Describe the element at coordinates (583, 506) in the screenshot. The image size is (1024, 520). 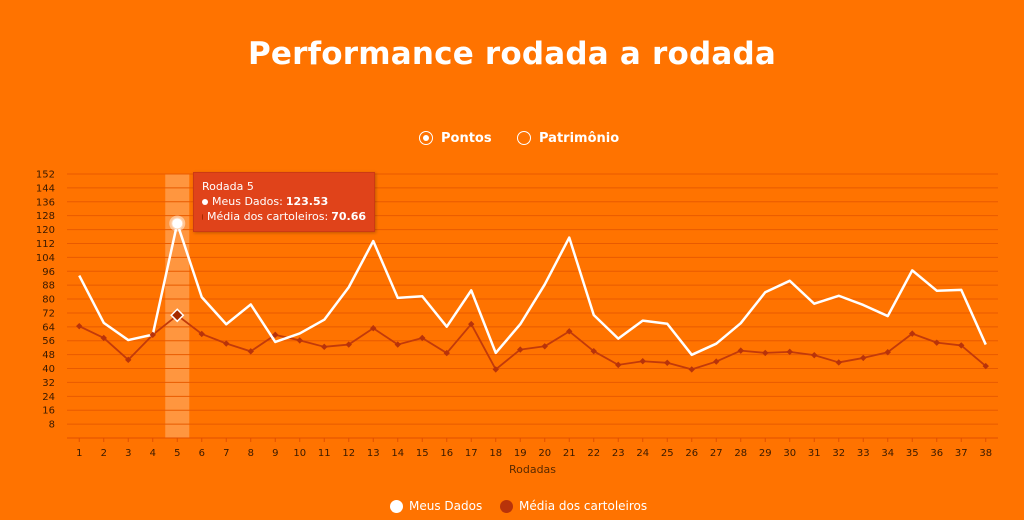
I see `legend-media-label: Média dos cartoleiros` at that location.